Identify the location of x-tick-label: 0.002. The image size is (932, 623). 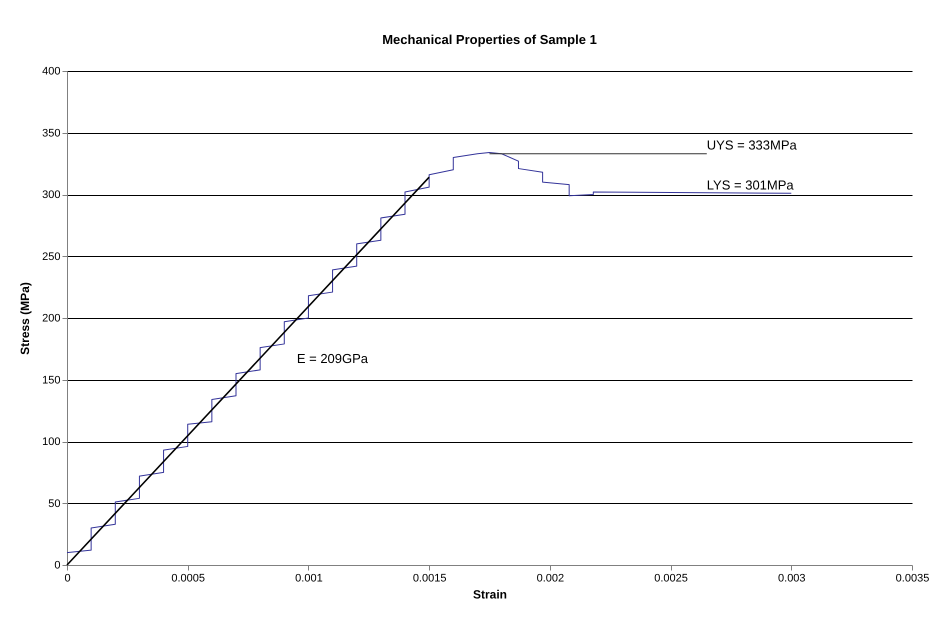
(550, 578).